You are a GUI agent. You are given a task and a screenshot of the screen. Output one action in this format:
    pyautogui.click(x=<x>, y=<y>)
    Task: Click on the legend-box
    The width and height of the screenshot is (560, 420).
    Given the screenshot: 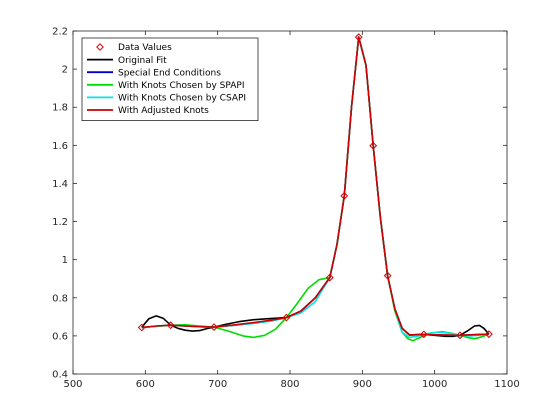 What is the action you would take?
    pyautogui.click(x=170, y=79)
    